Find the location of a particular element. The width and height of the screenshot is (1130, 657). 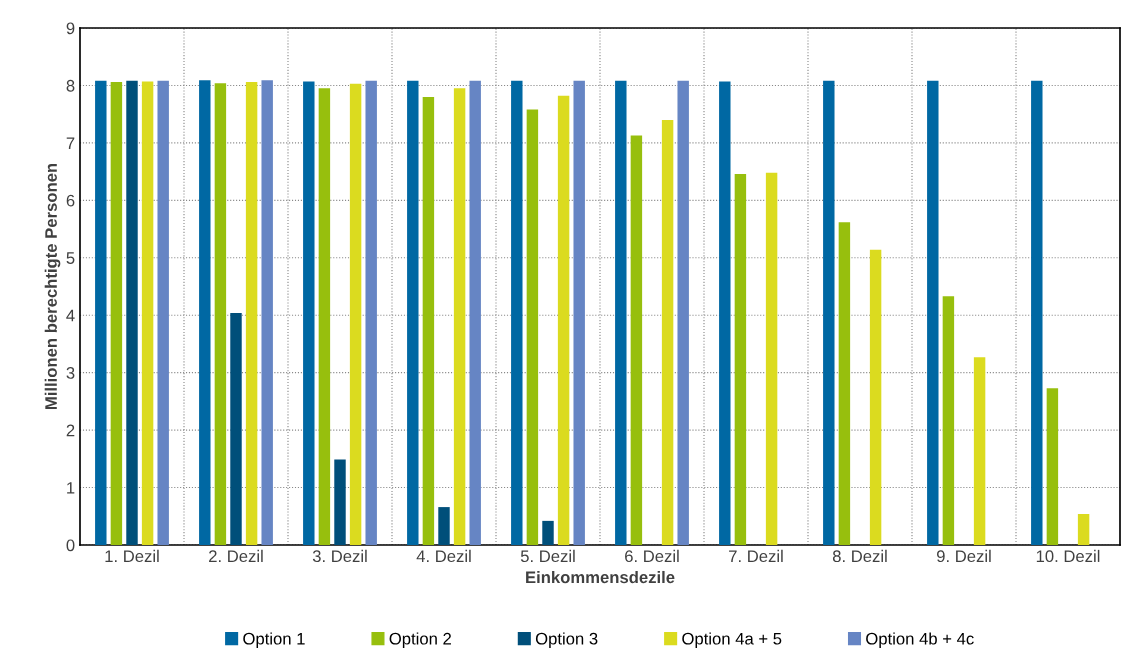

x-tick-label: 7. Dezil is located at coordinates (756, 556).